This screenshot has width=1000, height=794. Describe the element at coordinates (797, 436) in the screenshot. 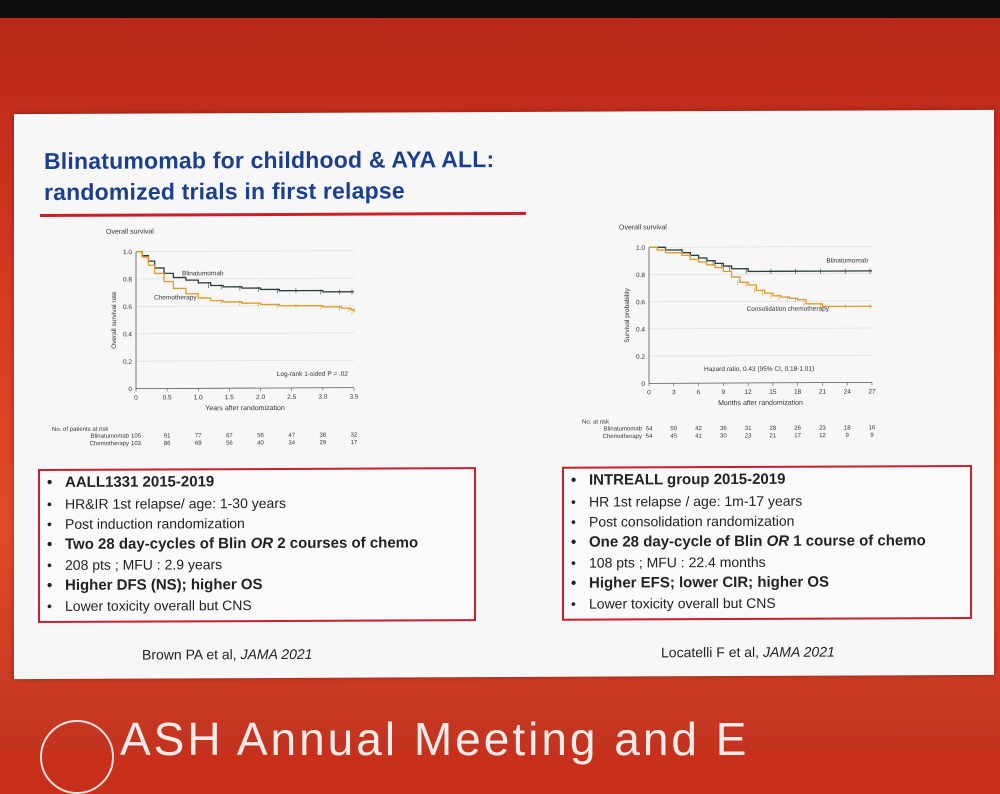

I see `chart-intreall-risk-value: 17` at that location.